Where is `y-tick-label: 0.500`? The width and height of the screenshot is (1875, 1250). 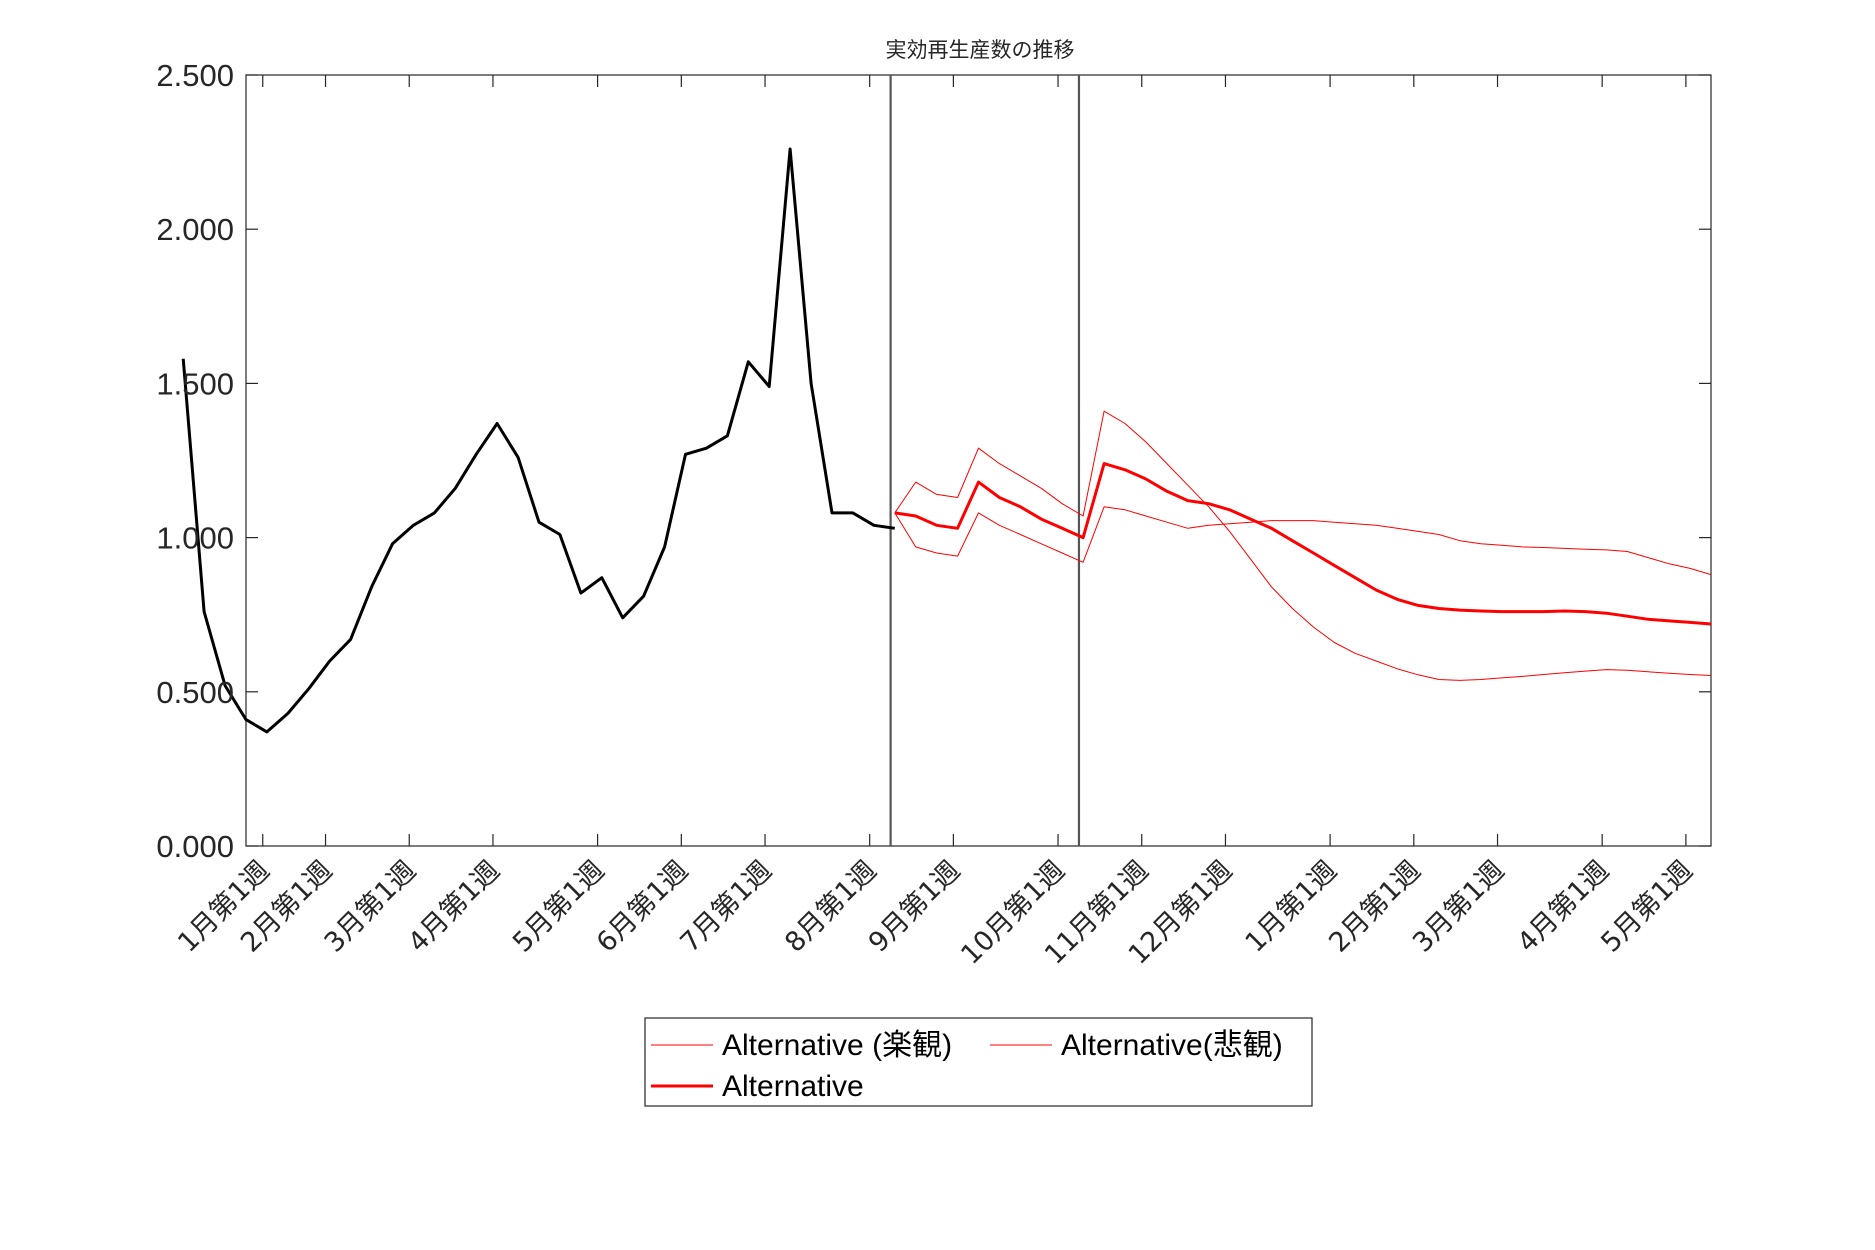
y-tick-label: 0.500 is located at coordinates (195, 692).